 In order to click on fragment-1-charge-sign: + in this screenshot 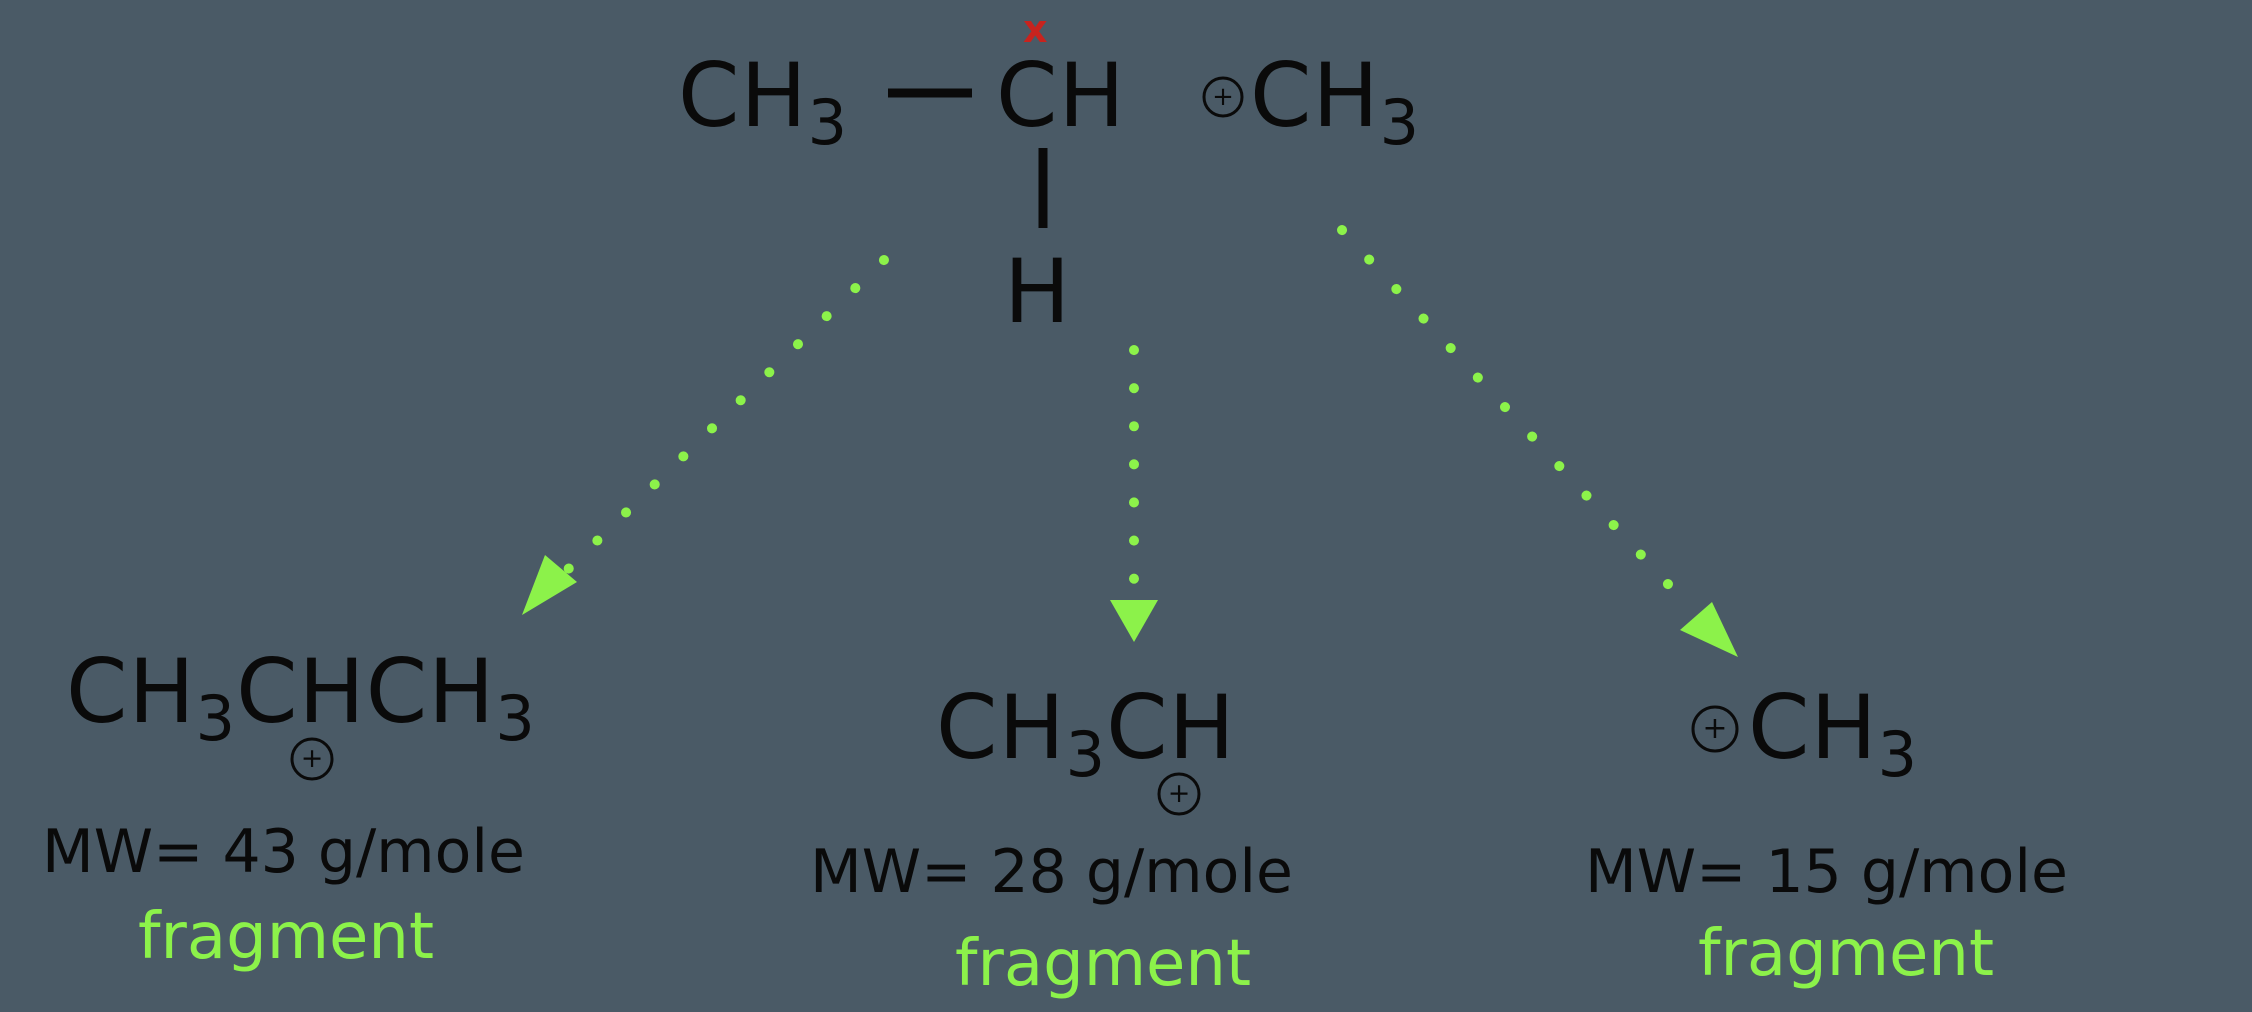, I will do `click(312, 758)`.